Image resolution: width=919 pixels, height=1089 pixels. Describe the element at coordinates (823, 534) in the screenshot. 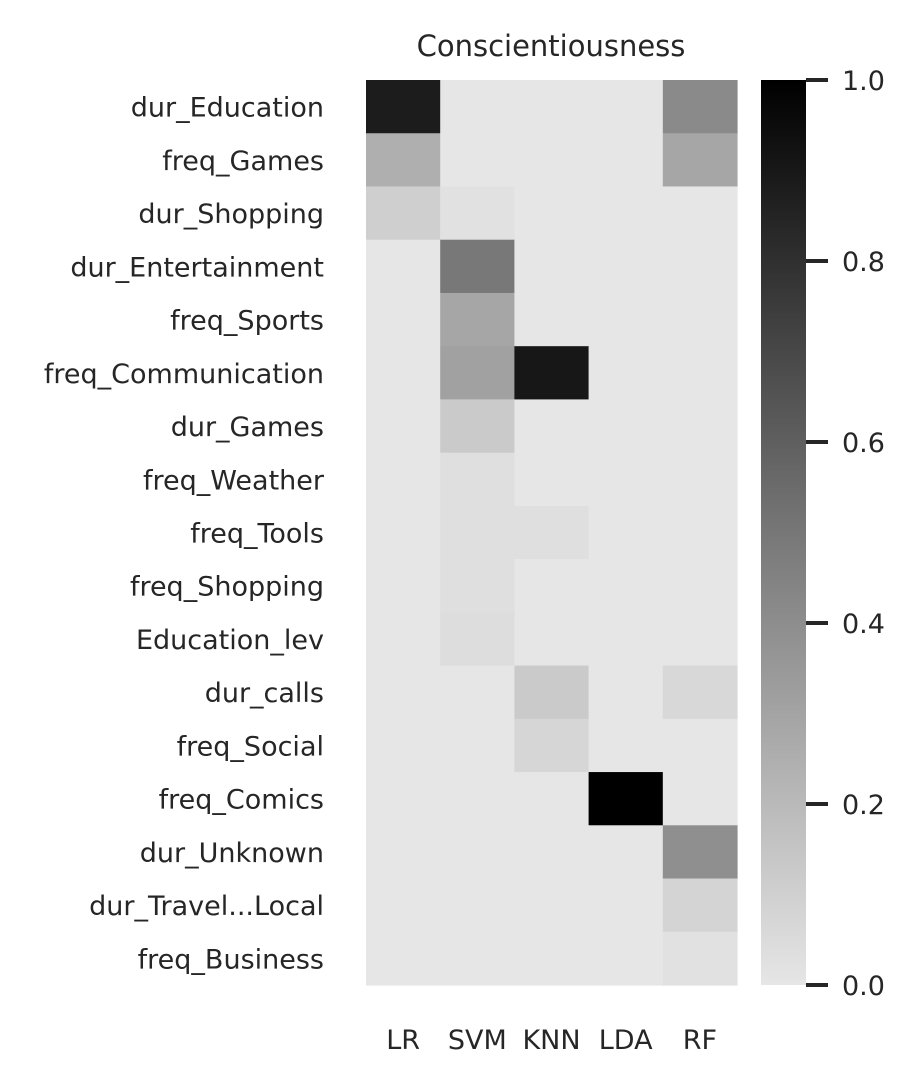

I see `colorbar: 0.0 0.2 0.4 0.6 0.8 1.0` at that location.